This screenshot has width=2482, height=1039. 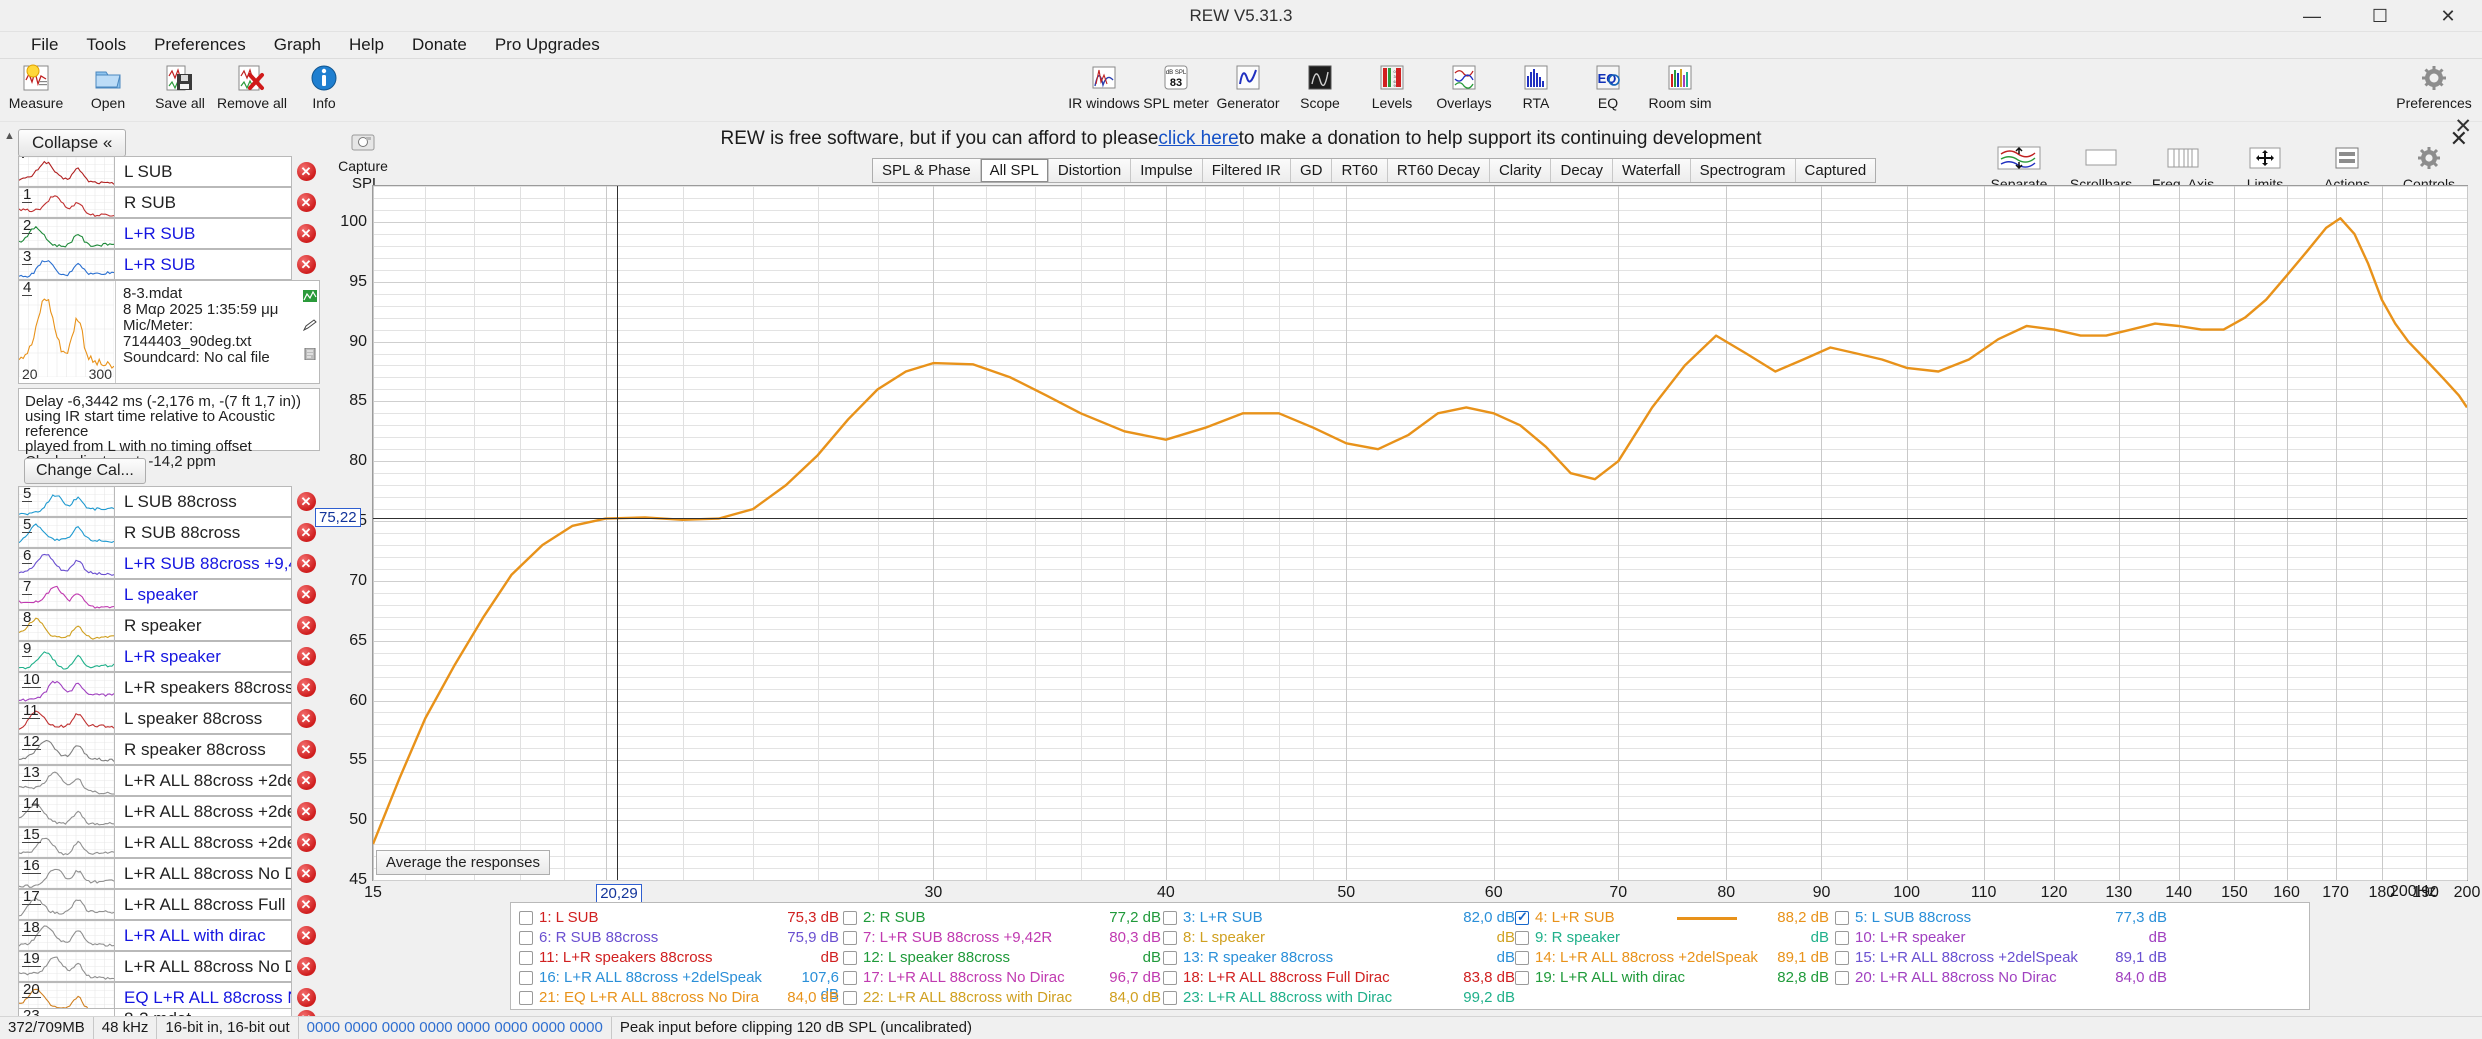 I want to click on measurement-name: L speaker, so click(x=203, y=594).